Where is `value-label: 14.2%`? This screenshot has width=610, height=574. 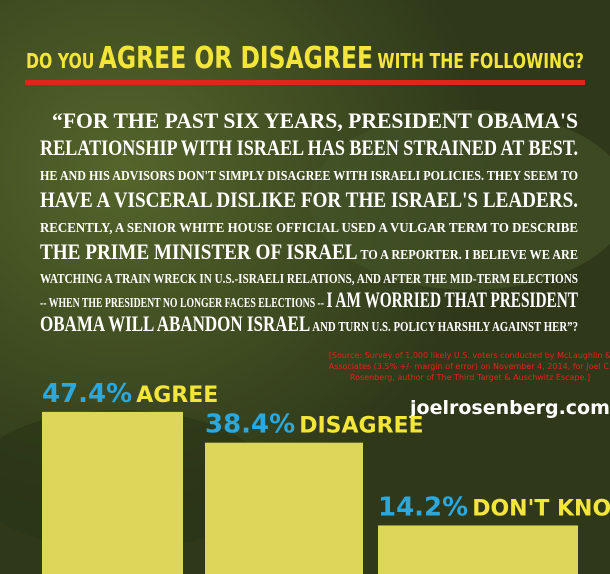
value-label: 14.2% is located at coordinates (423, 507).